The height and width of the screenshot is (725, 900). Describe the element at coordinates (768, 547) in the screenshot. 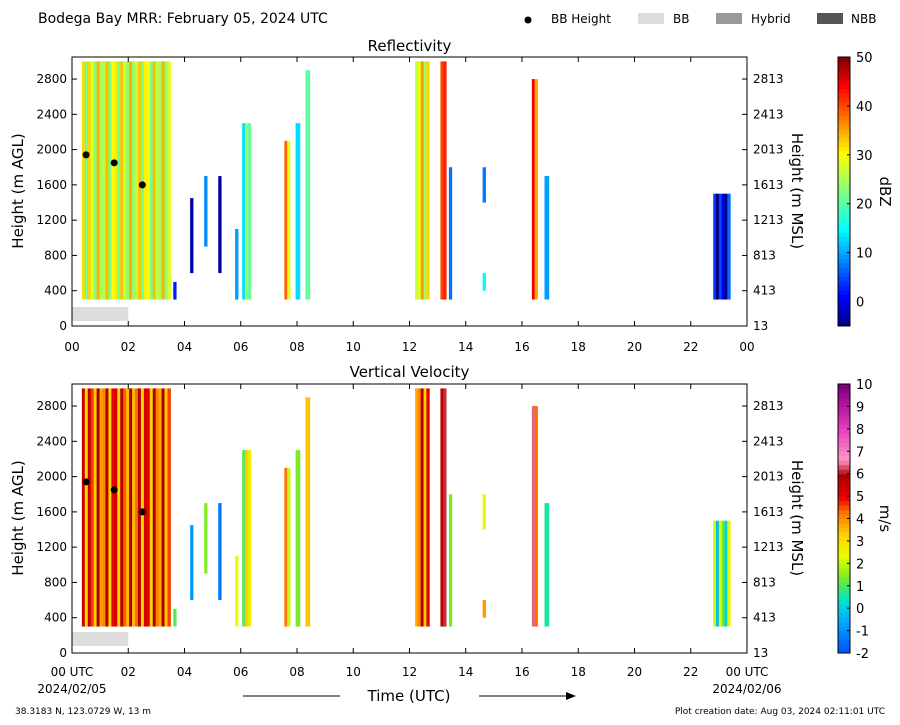

I see `y-tick-right-label-1213: 1213` at that location.